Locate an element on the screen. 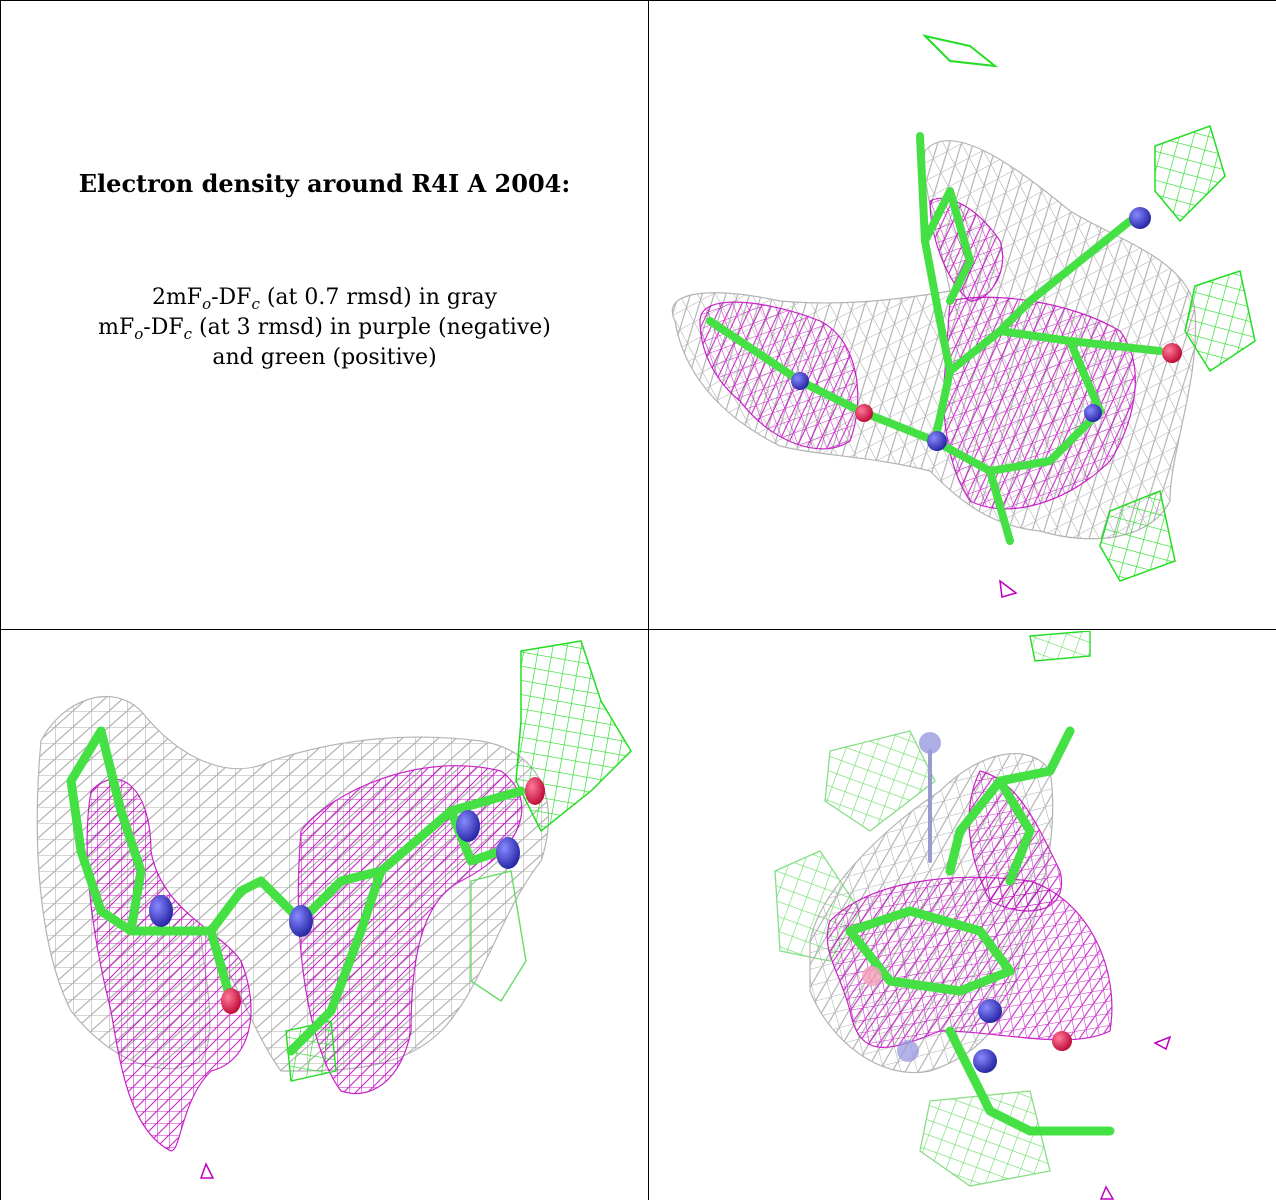 This screenshot has height=1200, width=1276. border-middle-horizontal is located at coordinates (638, 629).